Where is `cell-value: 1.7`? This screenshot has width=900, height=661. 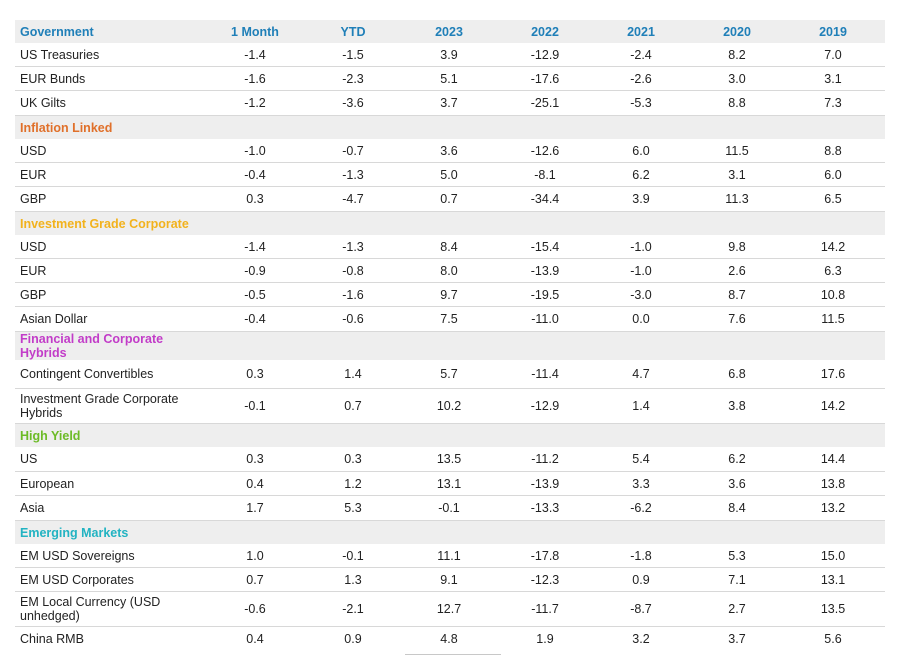
cell-value: 1.7 is located at coordinates (255, 508).